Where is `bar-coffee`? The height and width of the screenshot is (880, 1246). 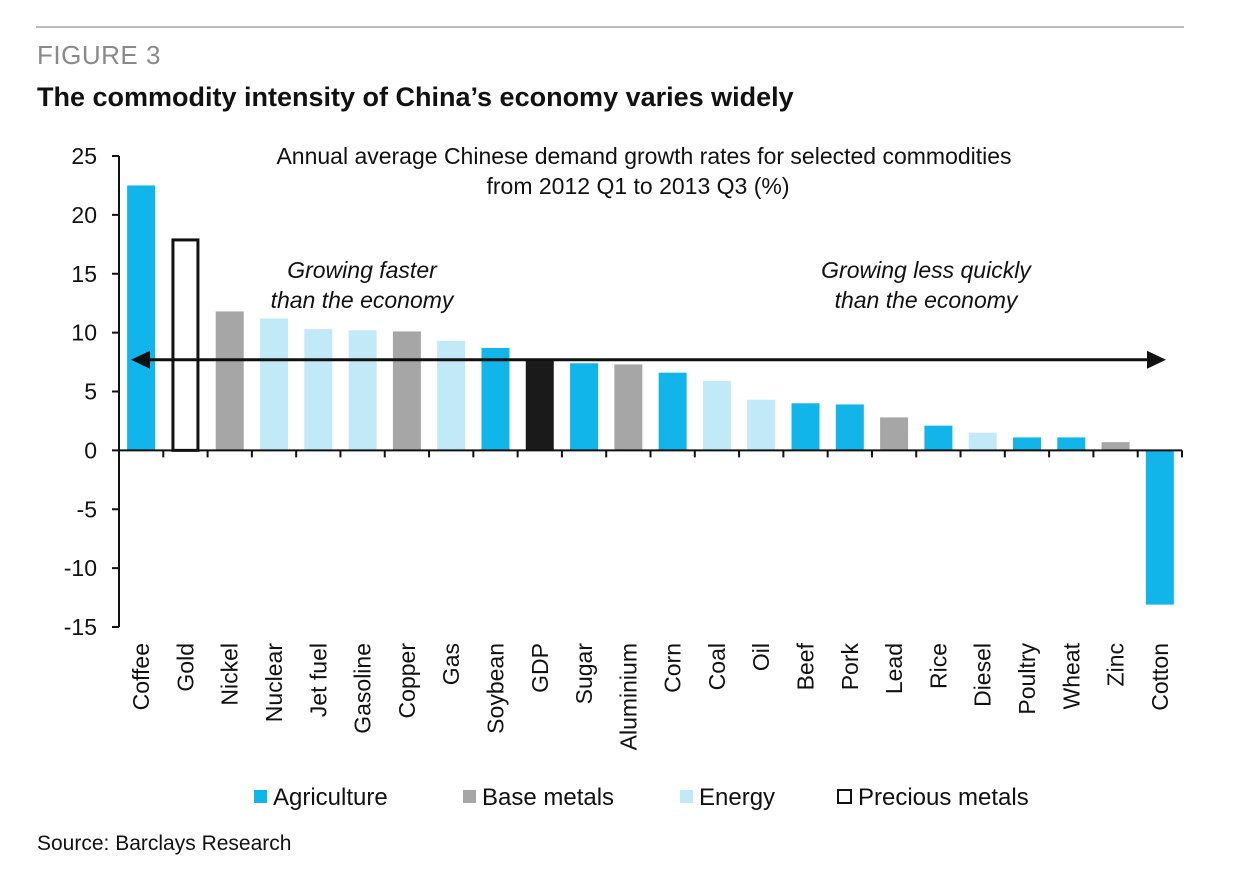
bar-coffee is located at coordinates (141, 318).